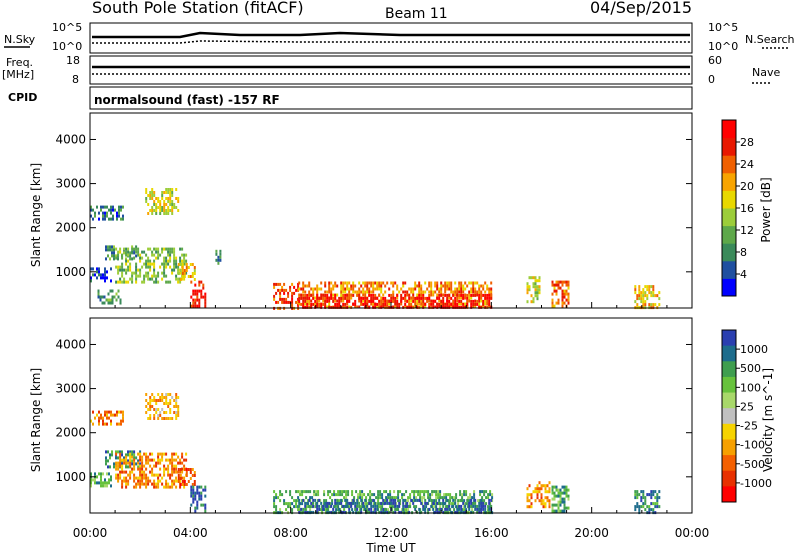 Image resolution: width=800 pixels, height=554 pixels. I want to click on scatter-region, so click(560, 499).